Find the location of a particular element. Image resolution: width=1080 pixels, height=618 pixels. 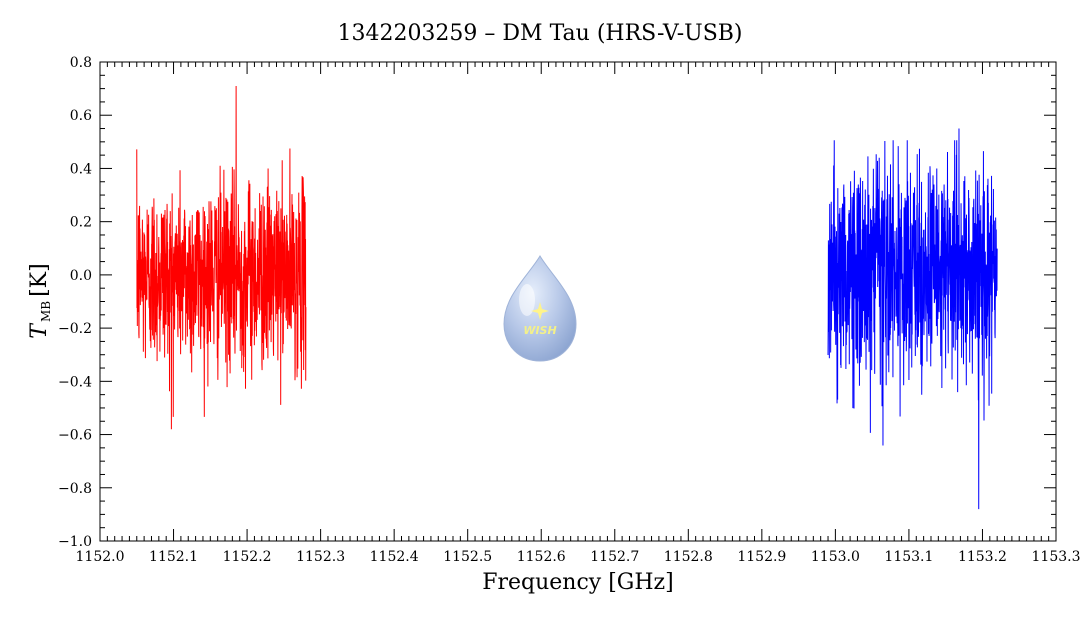

x-tick-label: 1153.0 is located at coordinates (835, 557).